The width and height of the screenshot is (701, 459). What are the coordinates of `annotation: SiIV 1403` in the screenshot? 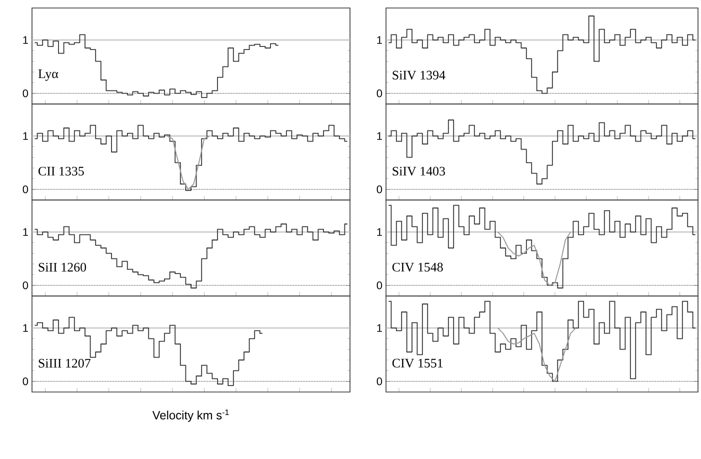 It's located at (418, 171).